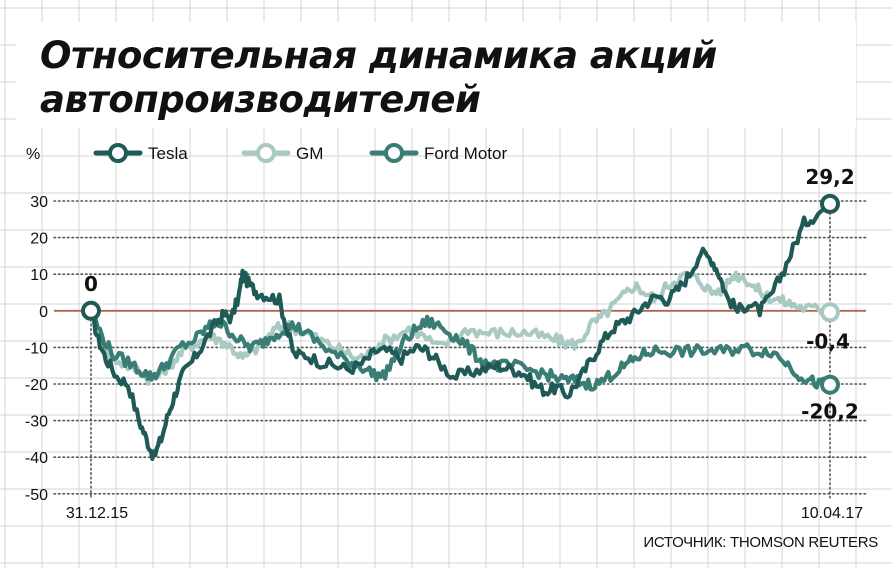 This screenshot has width=892, height=568. What do you see at coordinates (460, 350) in the screenshot?
I see `series-line-ford-motor` at bounding box center [460, 350].